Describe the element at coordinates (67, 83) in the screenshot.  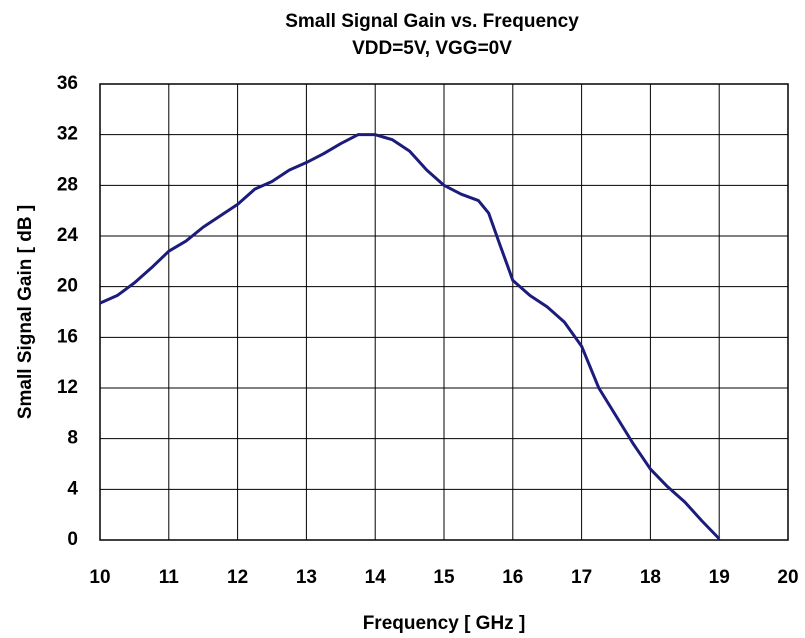
I see `y-tick-label: 36` at that location.